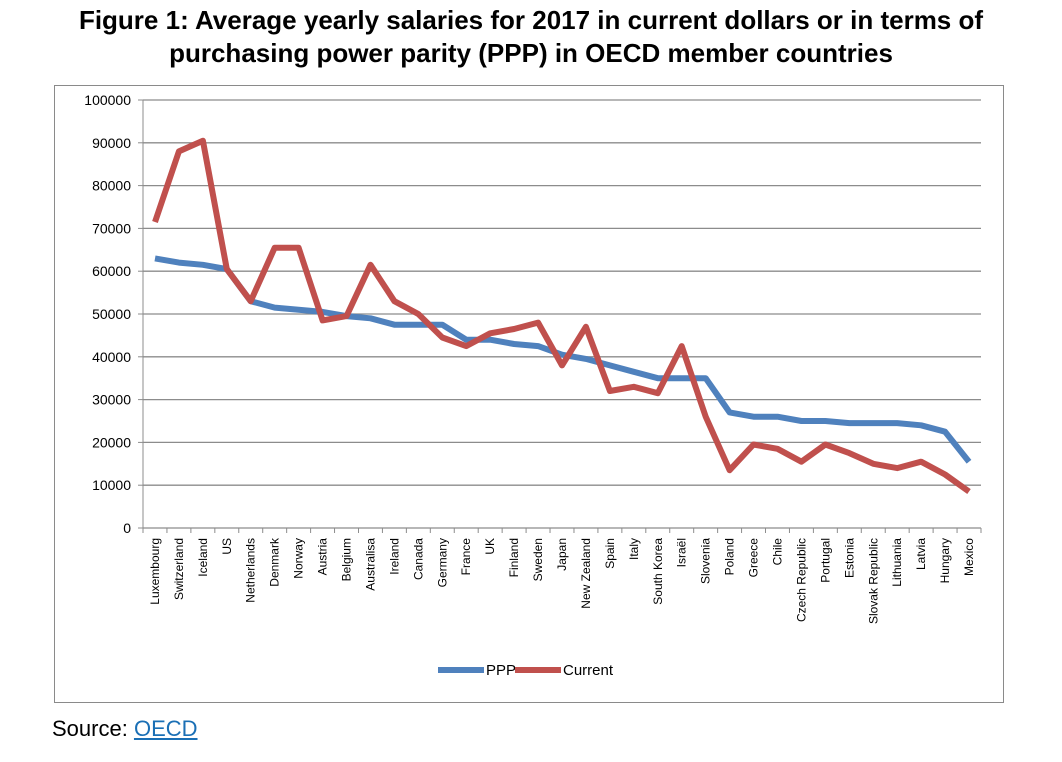 The width and height of the screenshot is (1062, 762). I want to click on y-tick-label: 100000, so click(107, 100).